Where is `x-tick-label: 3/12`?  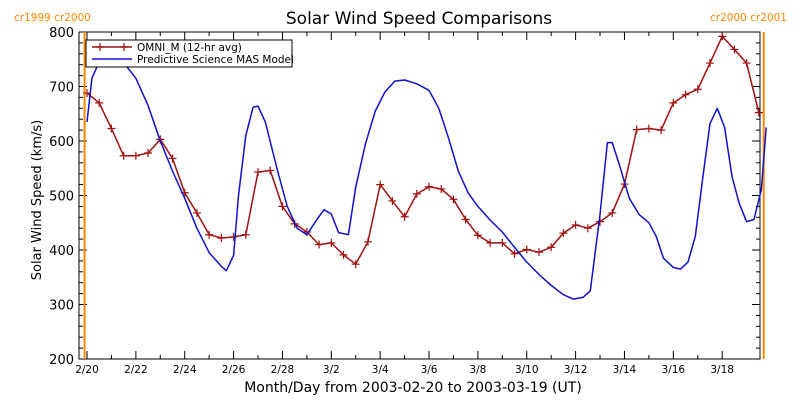 x-tick-label: 3/12 is located at coordinates (576, 370).